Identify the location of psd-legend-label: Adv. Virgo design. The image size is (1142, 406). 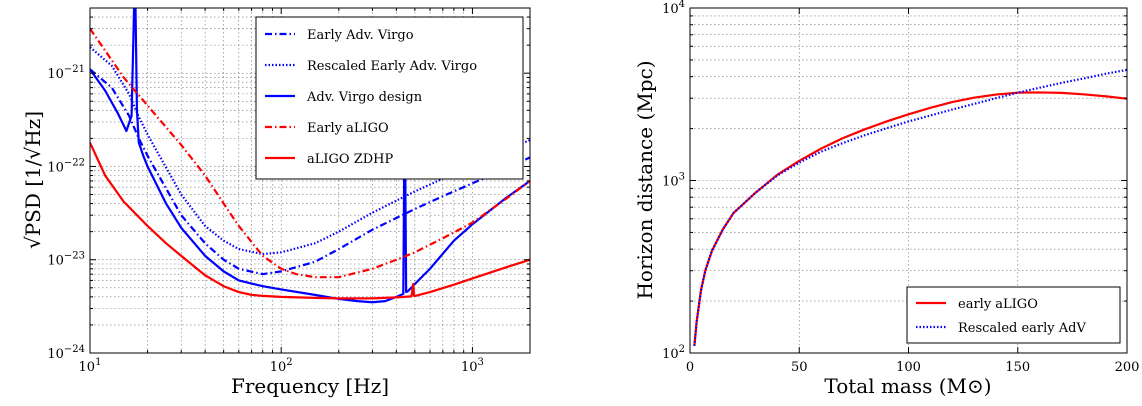
(364, 97).